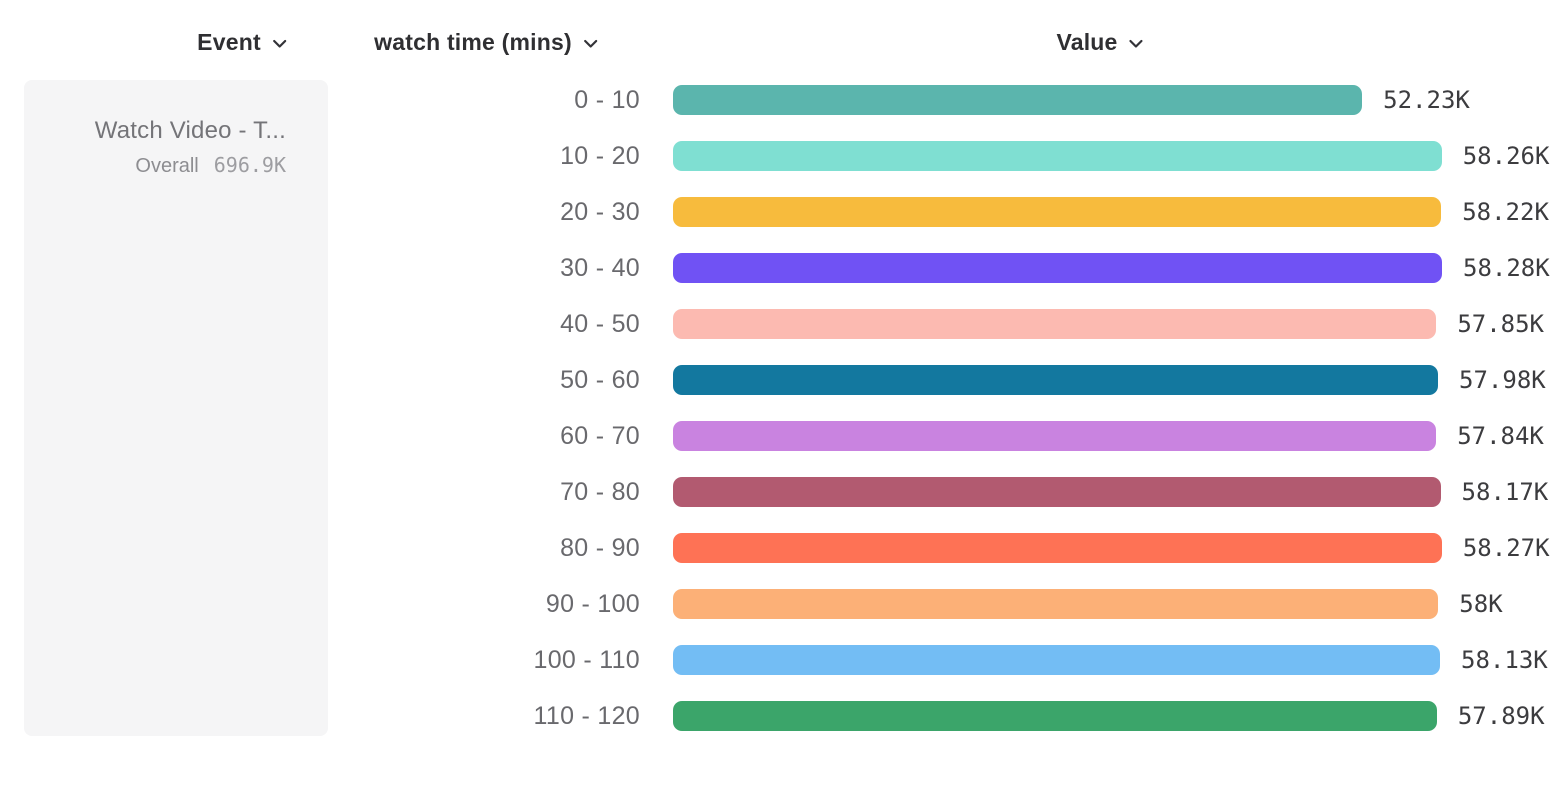 The image size is (1568, 790). I want to click on bar-value-label: 57.98K, so click(1502, 380).